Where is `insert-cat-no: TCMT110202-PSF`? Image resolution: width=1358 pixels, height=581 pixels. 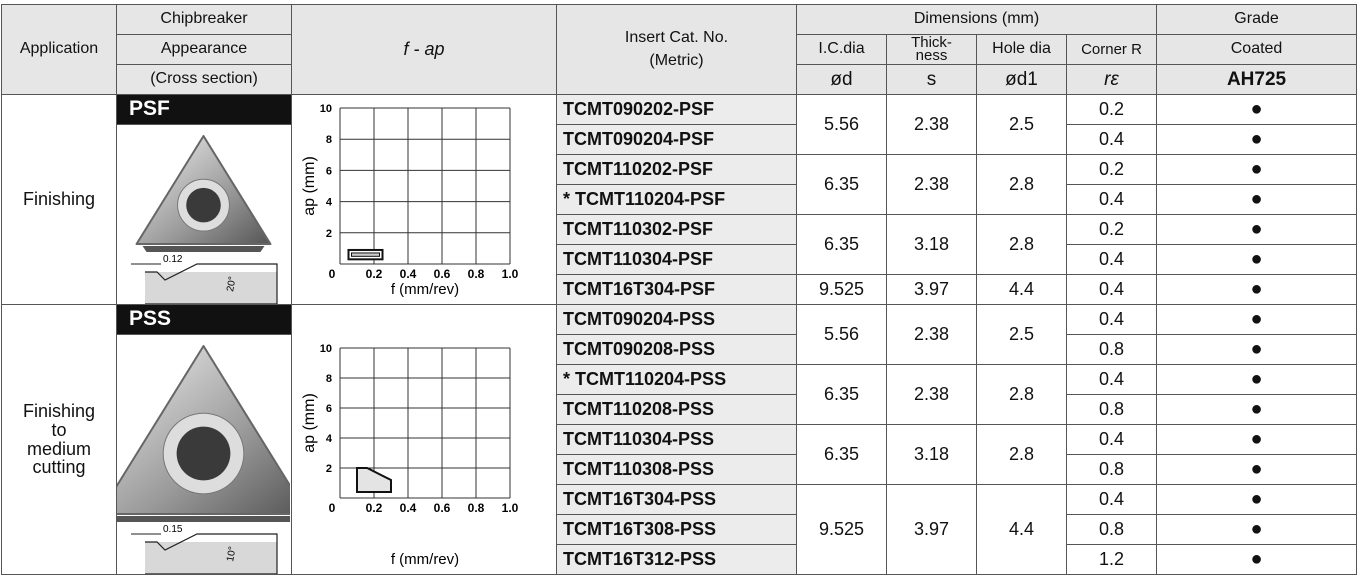 insert-cat-no: TCMT110202-PSF is located at coordinates (676, 169).